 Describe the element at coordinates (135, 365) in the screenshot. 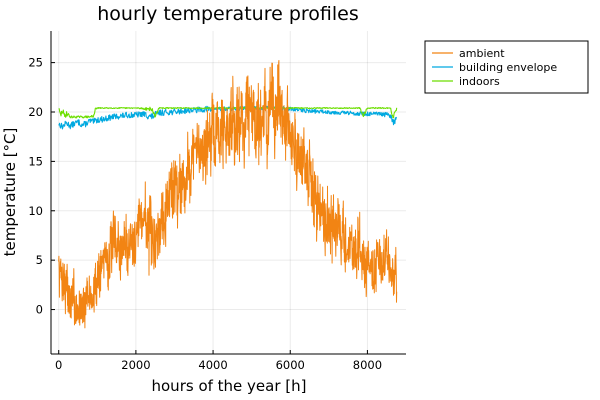

I see `x-tick-label-1: 2000` at that location.